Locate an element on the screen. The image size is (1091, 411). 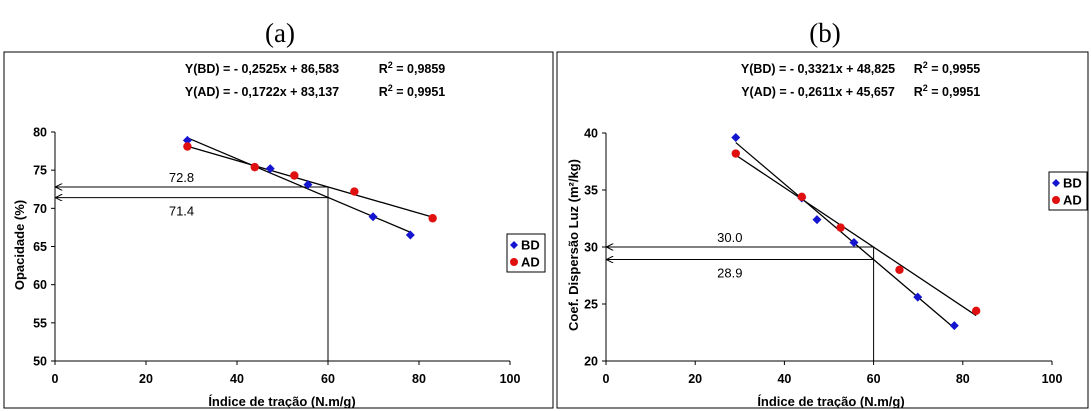
reading-label: 71.4 is located at coordinates (181, 211).